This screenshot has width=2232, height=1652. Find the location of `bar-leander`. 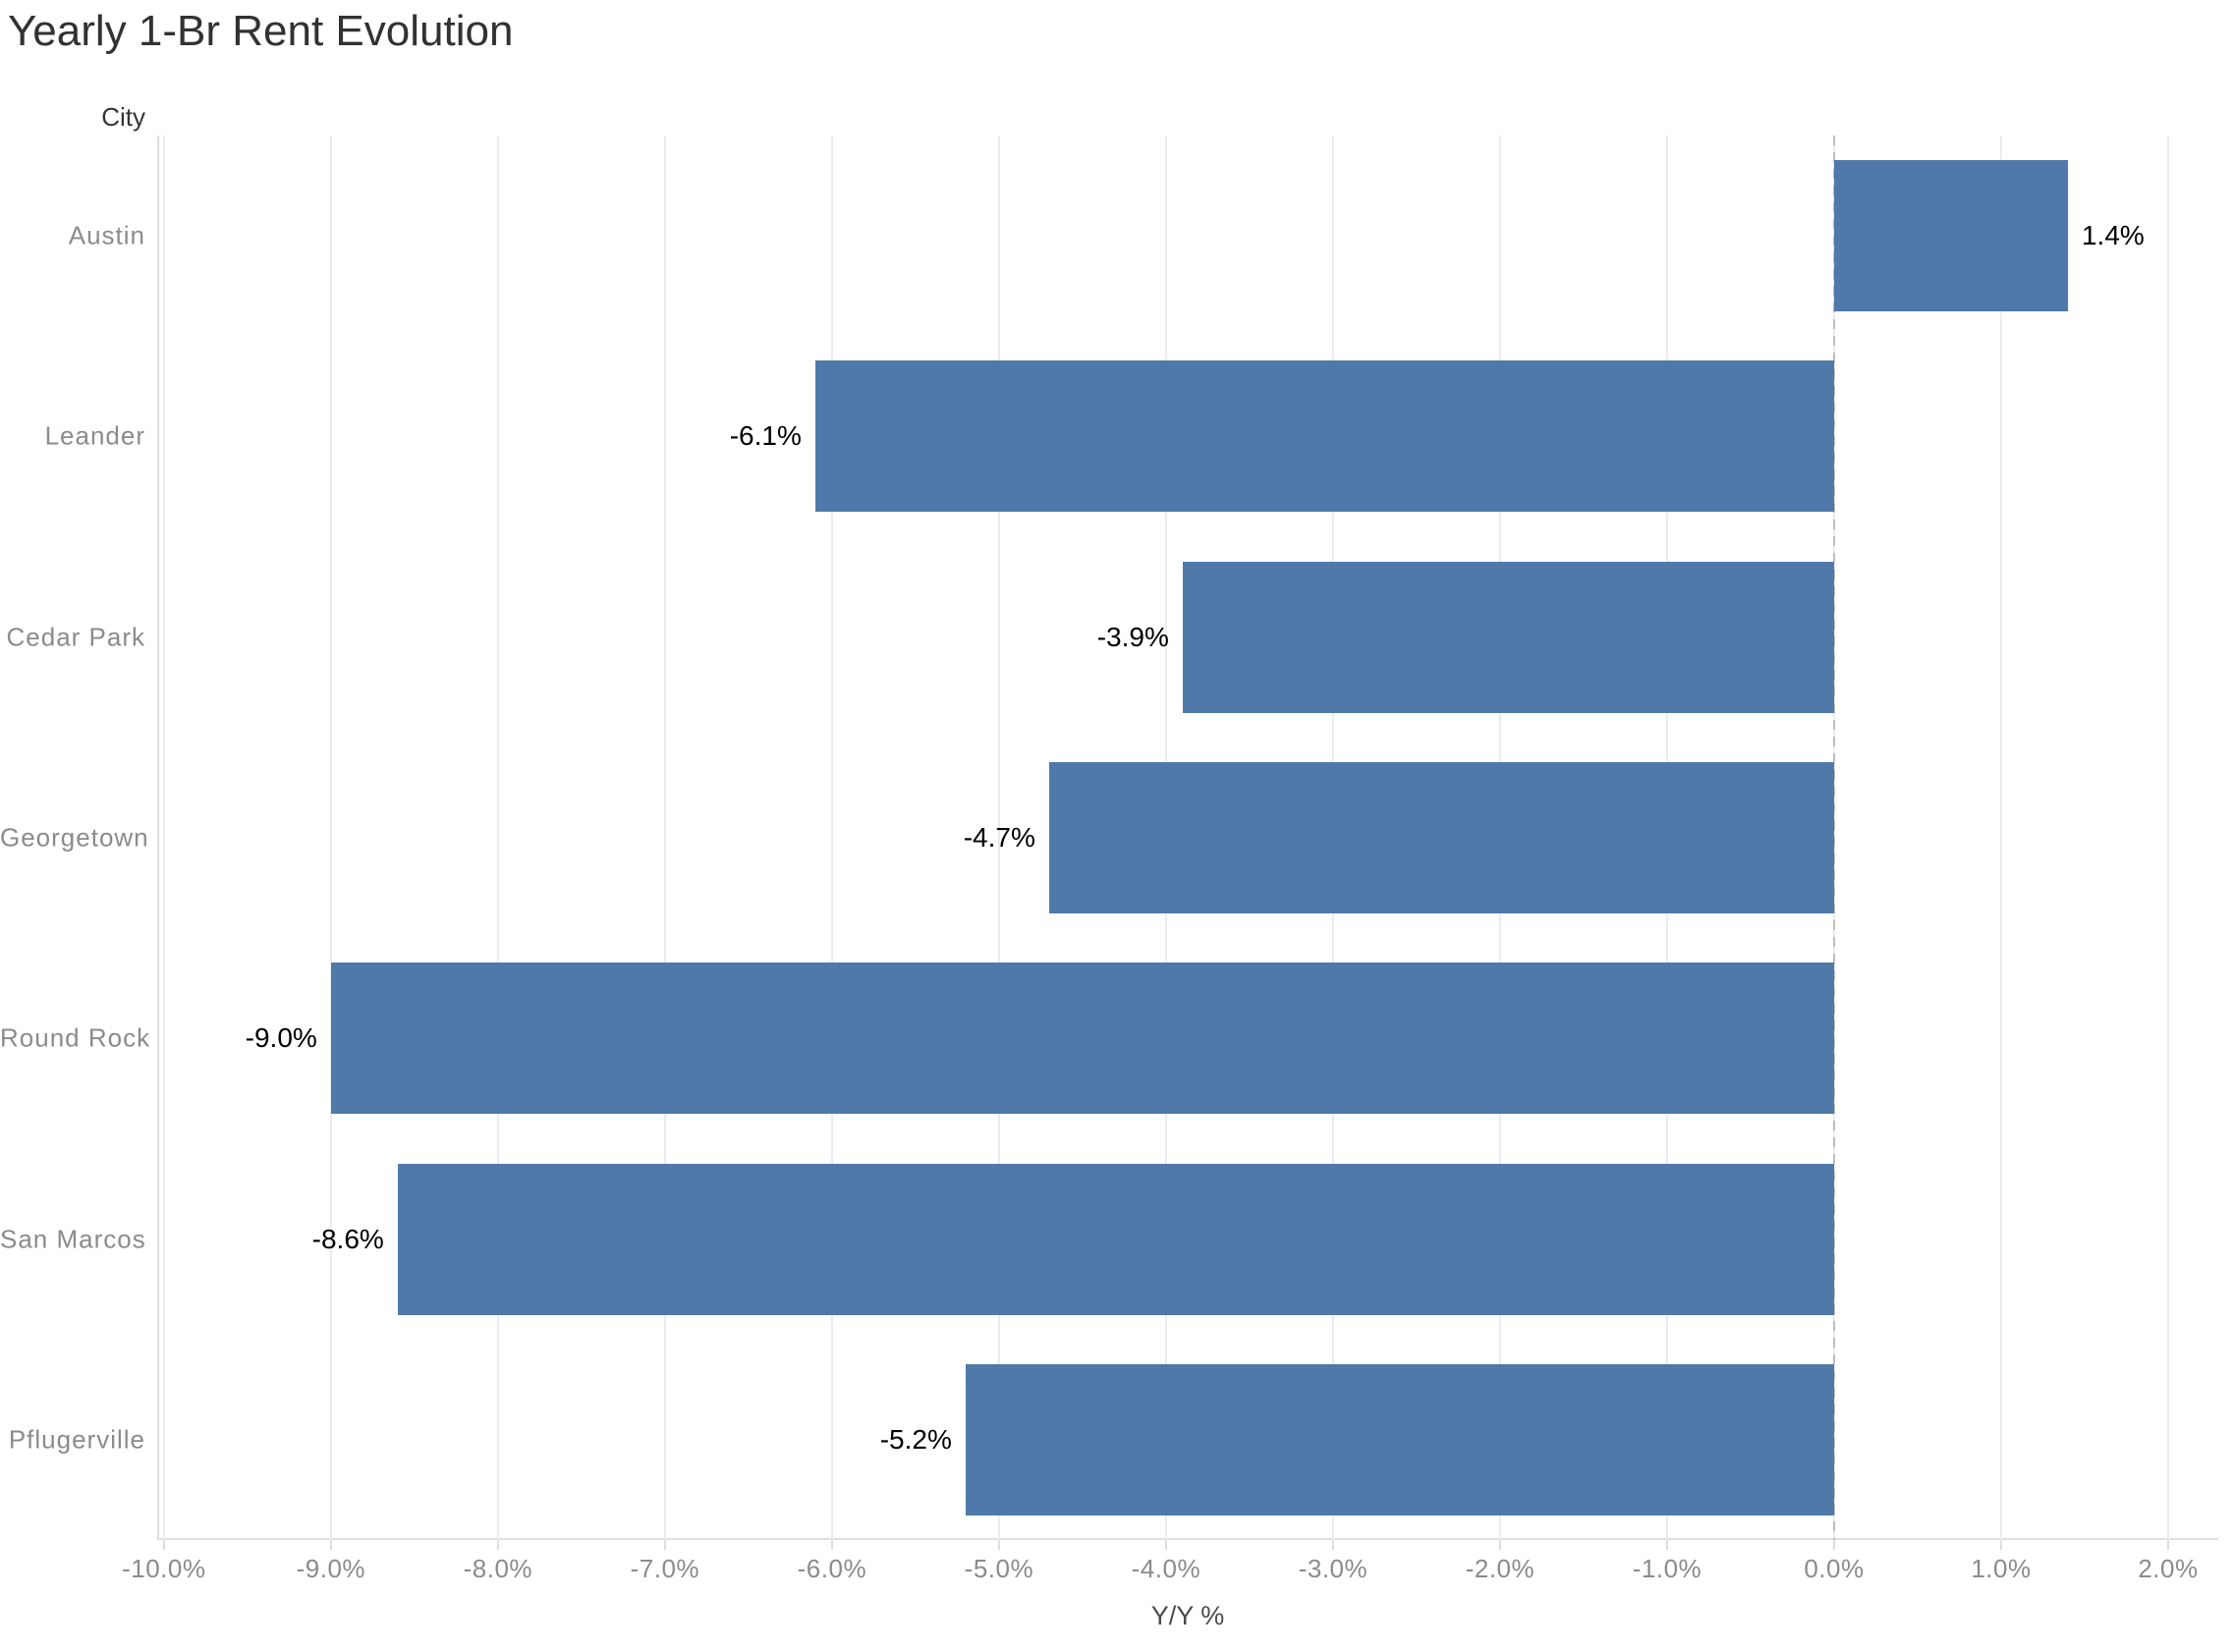

bar-leander is located at coordinates (1324, 436).